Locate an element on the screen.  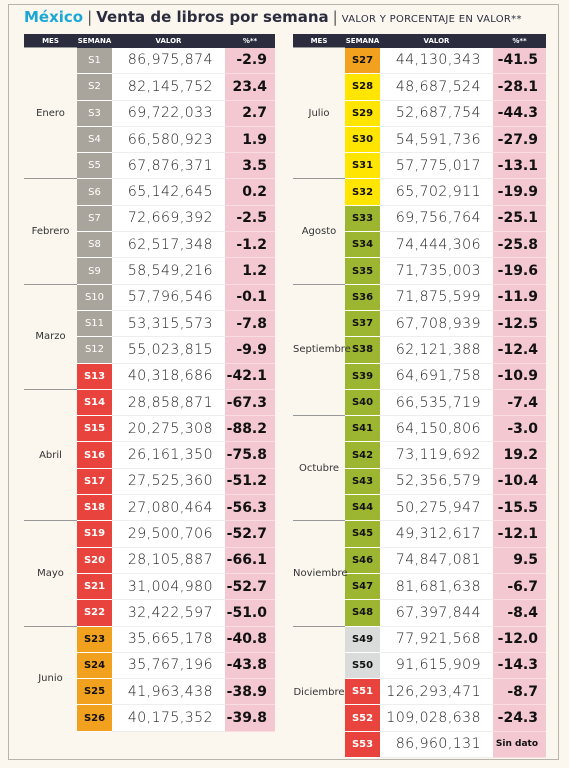
value: 32,422,597 is located at coordinates (168, 613).